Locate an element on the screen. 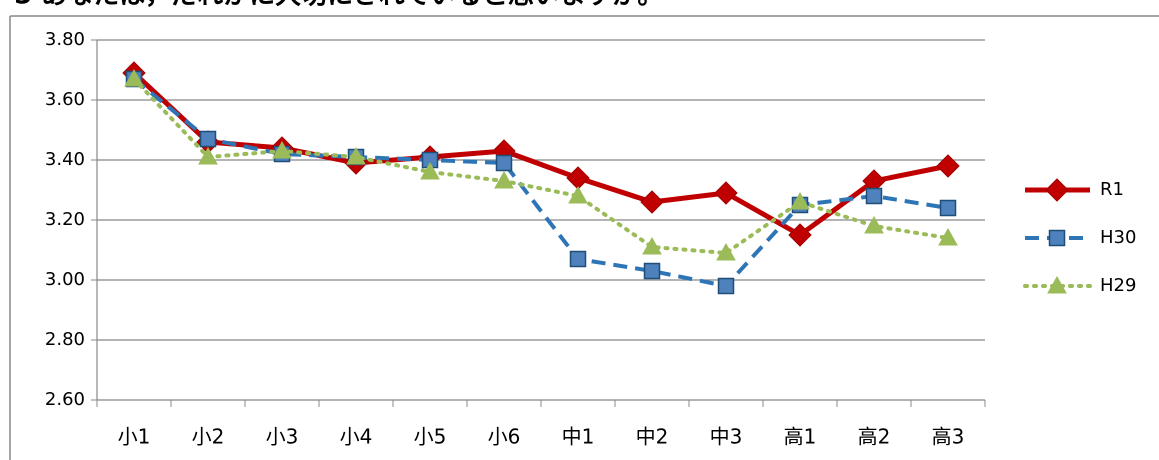 This screenshot has width=1159, height=460. x-tick-label: 中2 is located at coordinates (652, 437).